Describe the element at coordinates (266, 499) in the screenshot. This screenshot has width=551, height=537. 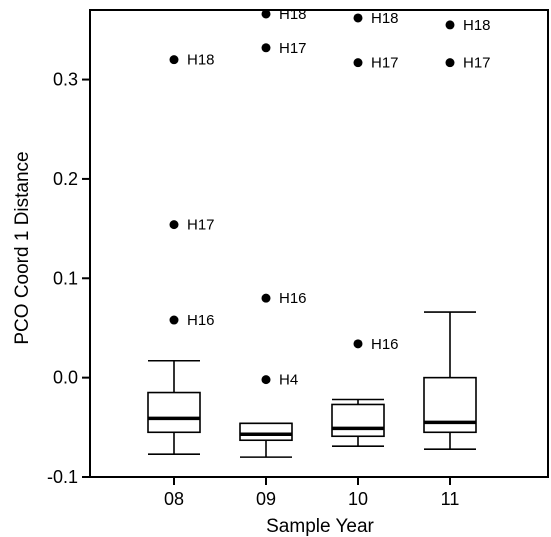
I see `x-tick-label: 09` at that location.